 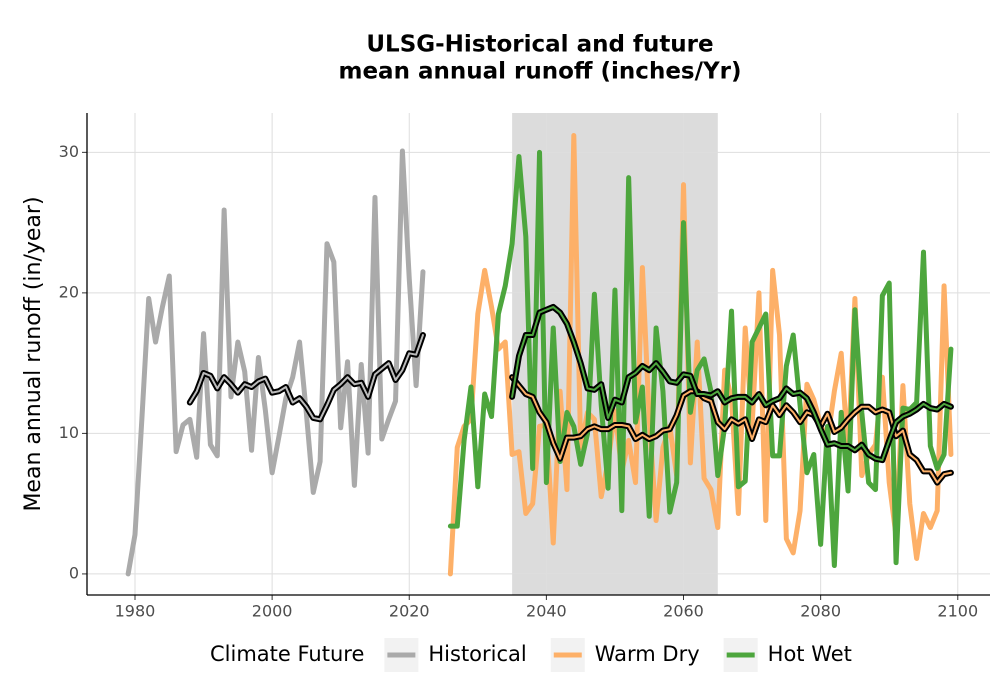 What do you see at coordinates (539, 45) in the screenshot?
I see `chart-title: ULSG-Historical and future` at bounding box center [539, 45].